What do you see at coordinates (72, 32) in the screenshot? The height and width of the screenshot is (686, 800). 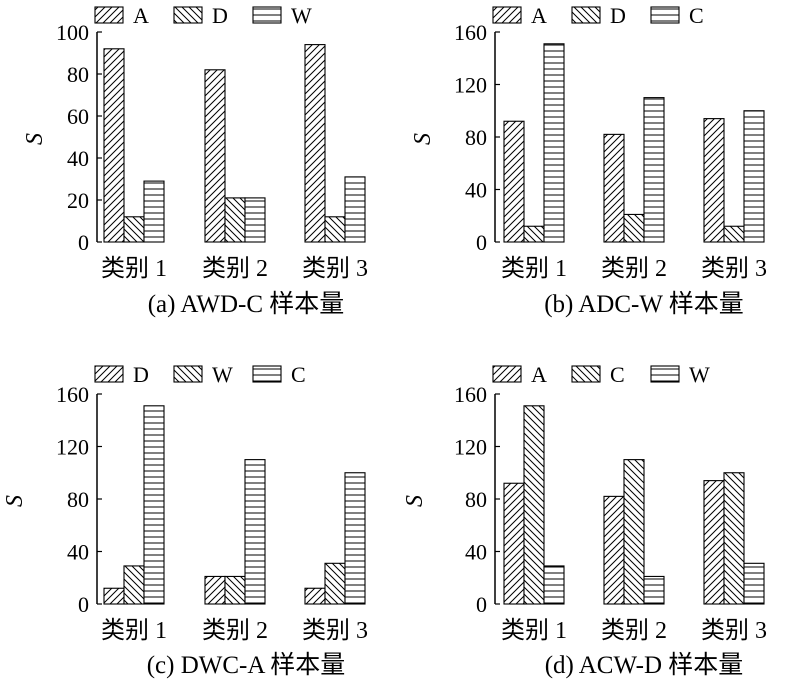 I see `y-tick-label: 100` at bounding box center [72, 32].